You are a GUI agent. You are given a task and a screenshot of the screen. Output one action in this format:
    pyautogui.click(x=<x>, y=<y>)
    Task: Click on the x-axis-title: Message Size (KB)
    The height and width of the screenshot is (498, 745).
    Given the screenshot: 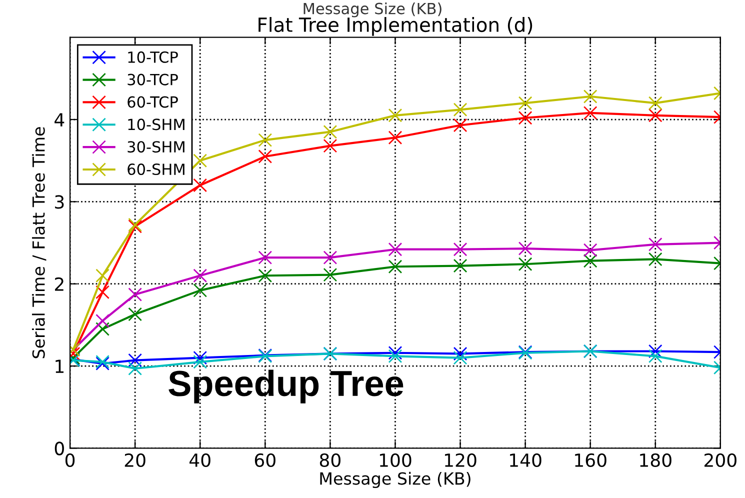 What is the action you would take?
    pyautogui.click(x=395, y=480)
    